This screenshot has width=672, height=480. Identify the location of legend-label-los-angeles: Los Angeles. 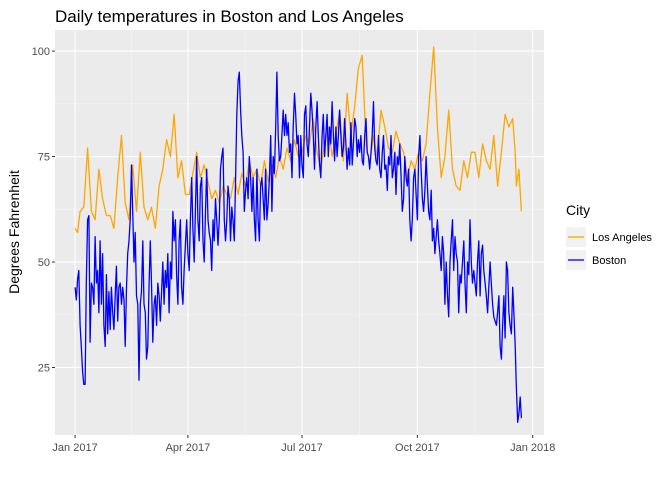
(622, 238).